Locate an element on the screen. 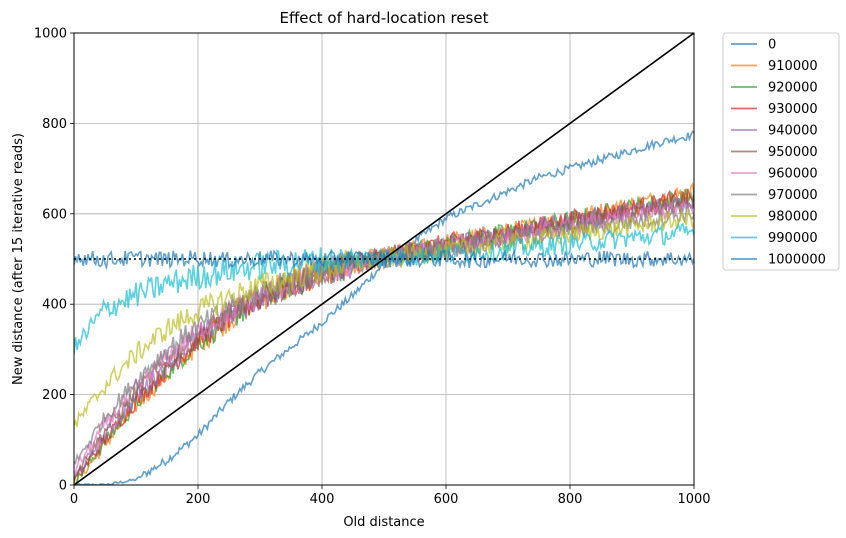  legend-label-910000: 910000 is located at coordinates (793, 66).